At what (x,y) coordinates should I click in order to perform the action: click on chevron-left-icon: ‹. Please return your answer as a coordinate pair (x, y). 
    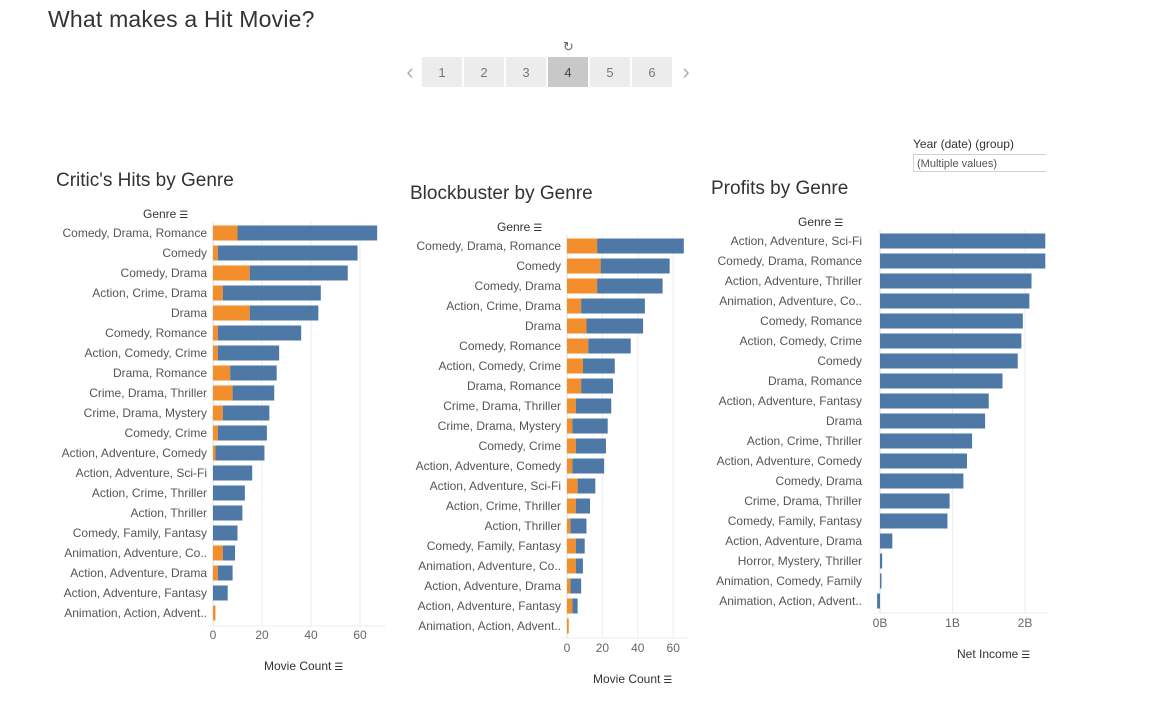
    Looking at the image, I should click on (410, 71).